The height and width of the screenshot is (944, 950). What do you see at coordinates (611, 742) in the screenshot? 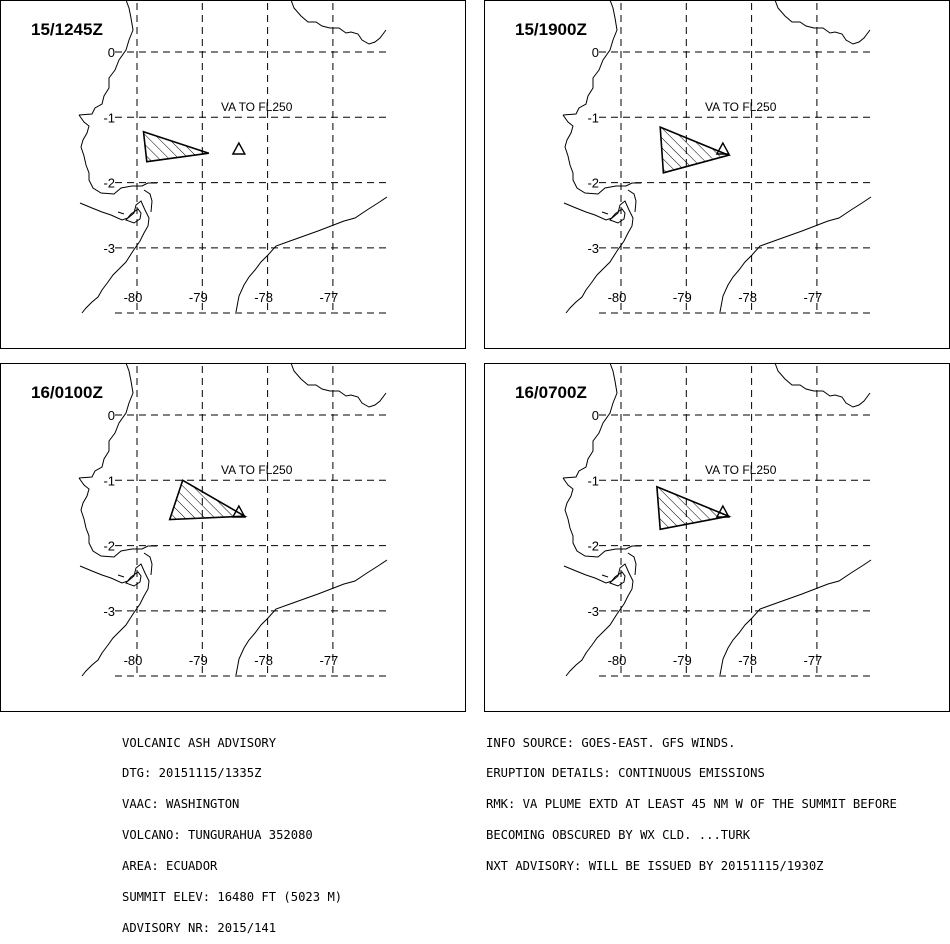
I see `advisory-line: INFO SOURCE: GOES-EAST. GFS WINDS.` at bounding box center [611, 742].